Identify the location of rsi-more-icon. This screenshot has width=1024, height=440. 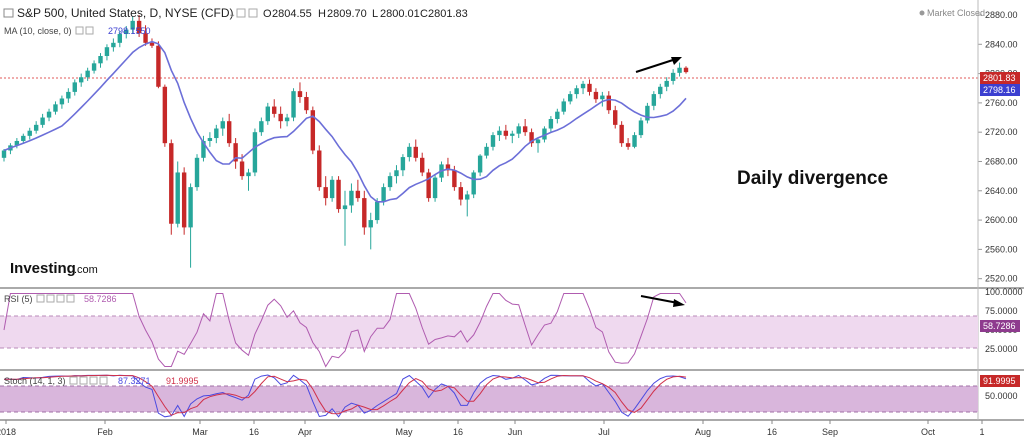
(70, 298).